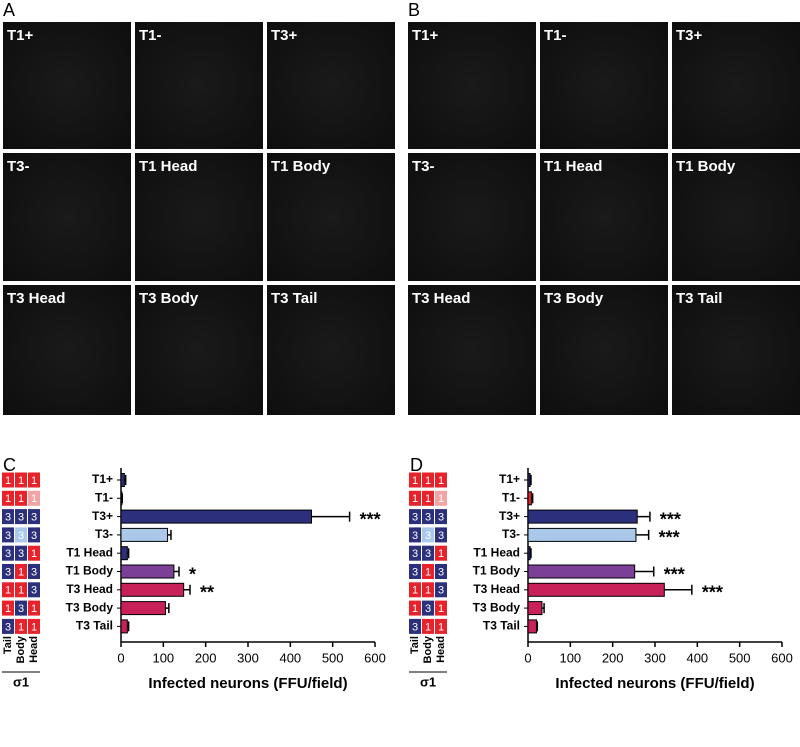 The image size is (800, 747). What do you see at coordinates (9, 465) in the screenshot?
I see `panel-label: C` at bounding box center [9, 465].